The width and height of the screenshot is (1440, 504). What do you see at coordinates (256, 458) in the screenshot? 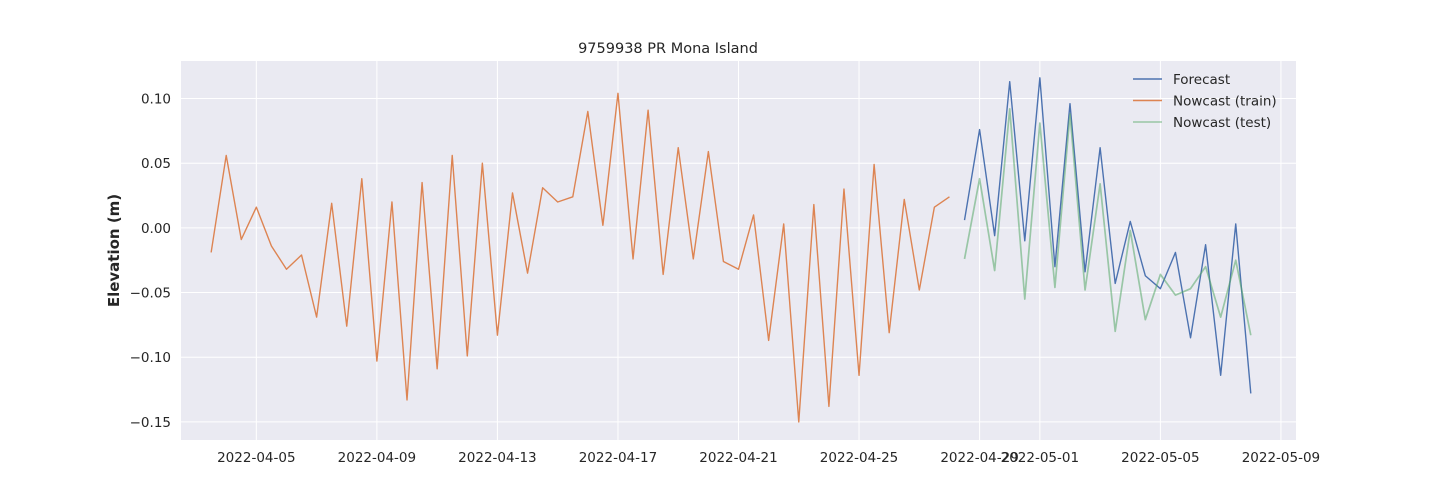
I see `x-tick-label: 2022-04-05` at bounding box center [256, 458].